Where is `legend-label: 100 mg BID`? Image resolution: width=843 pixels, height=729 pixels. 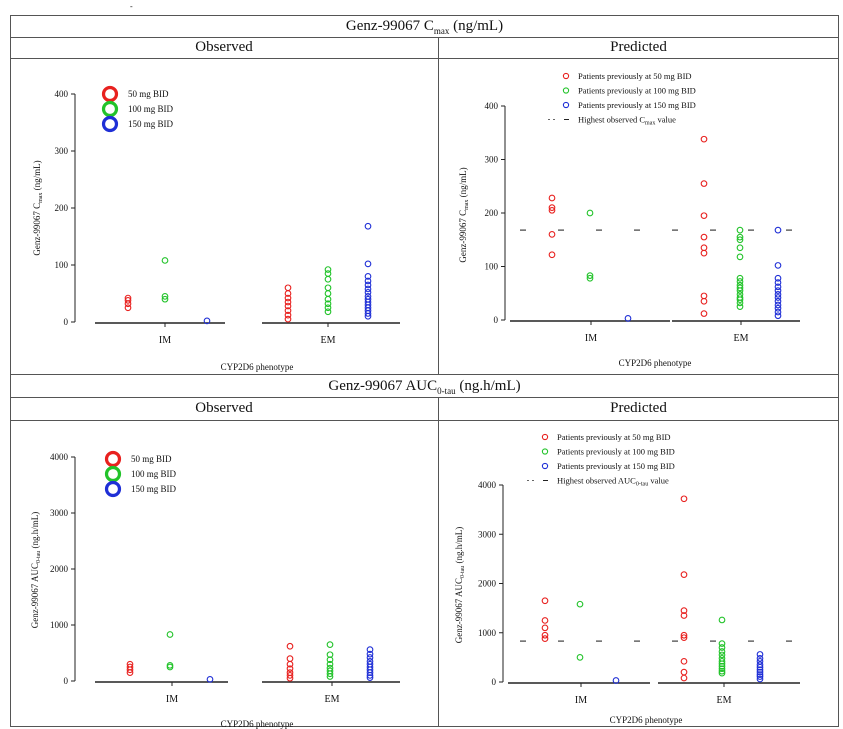
legend-label: 100 mg BID is located at coordinates (151, 109).